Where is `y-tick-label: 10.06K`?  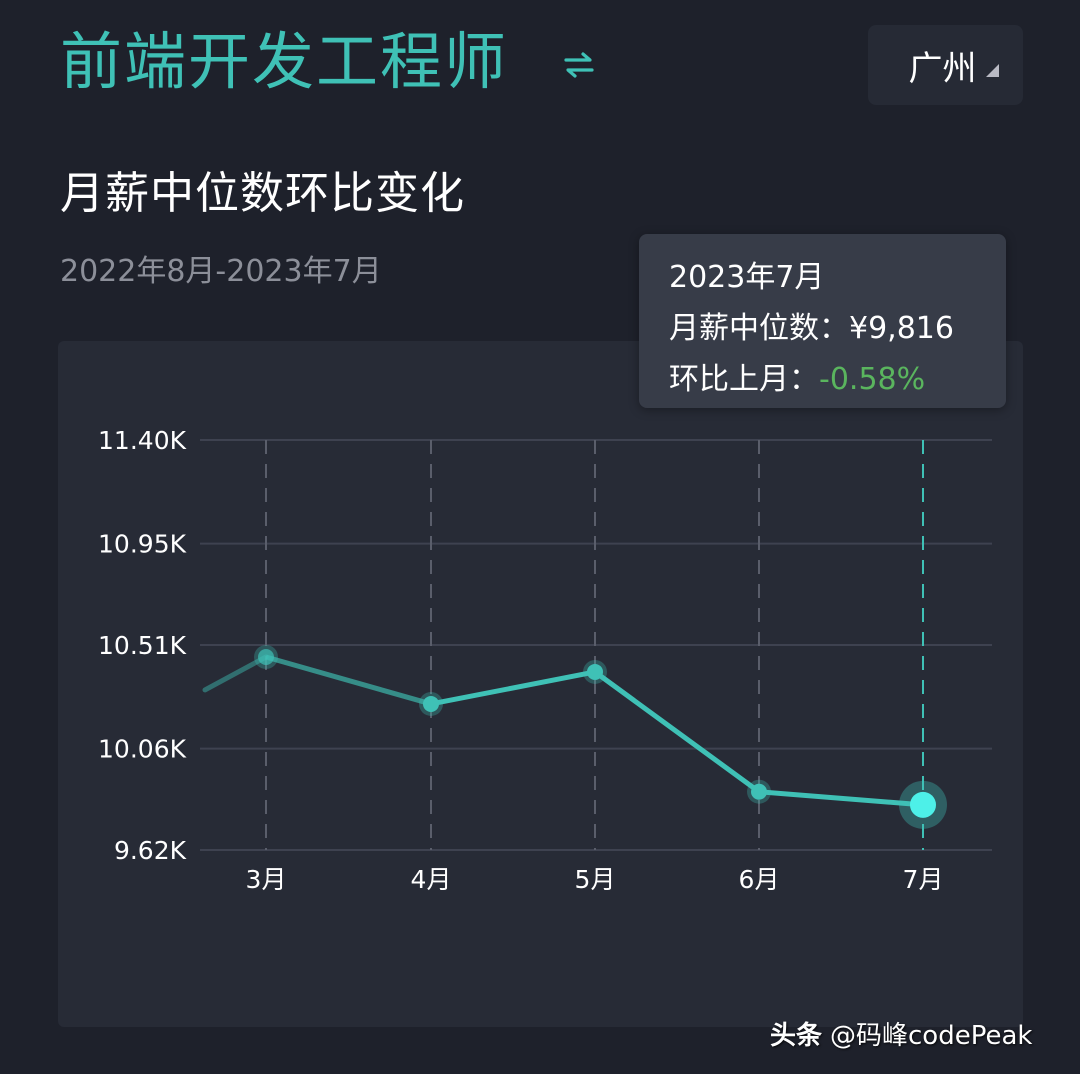
y-tick-label: 10.06K is located at coordinates (142, 749).